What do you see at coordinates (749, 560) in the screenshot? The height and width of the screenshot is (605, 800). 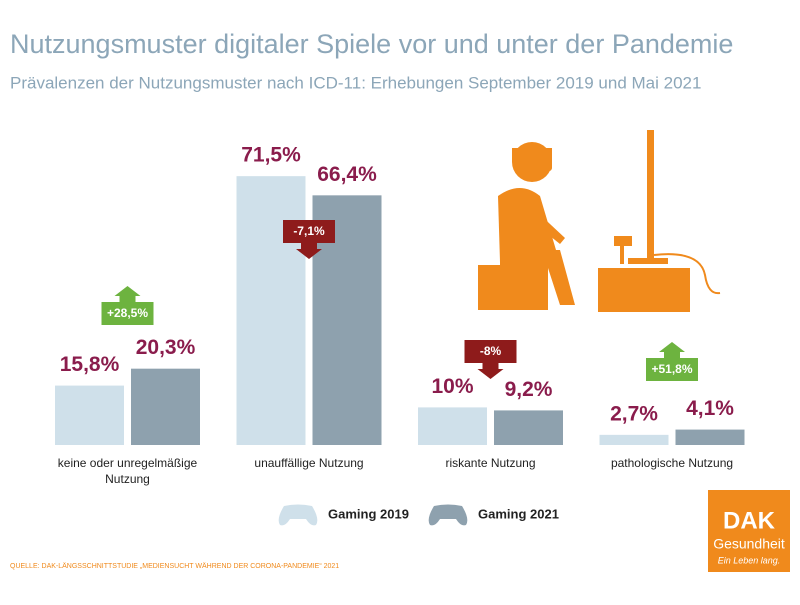 I see `logo-slogan: Ein Leben lang.` at bounding box center [749, 560].